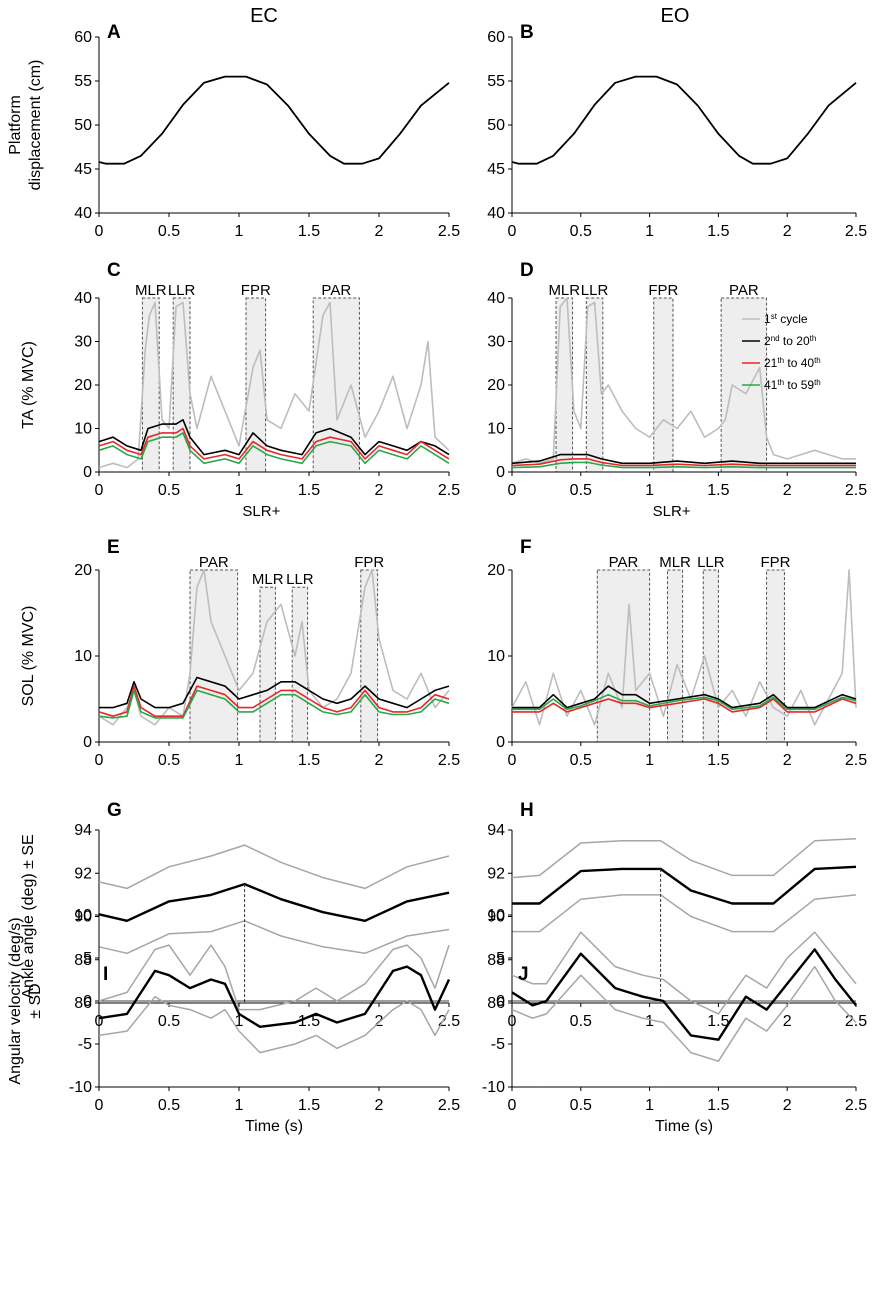 The width and height of the screenshot is (881, 1300). Describe the element at coordinates (15, 1000) in the screenshot. I see `y-axis-label: Angular velocity (deg/s)` at that location.